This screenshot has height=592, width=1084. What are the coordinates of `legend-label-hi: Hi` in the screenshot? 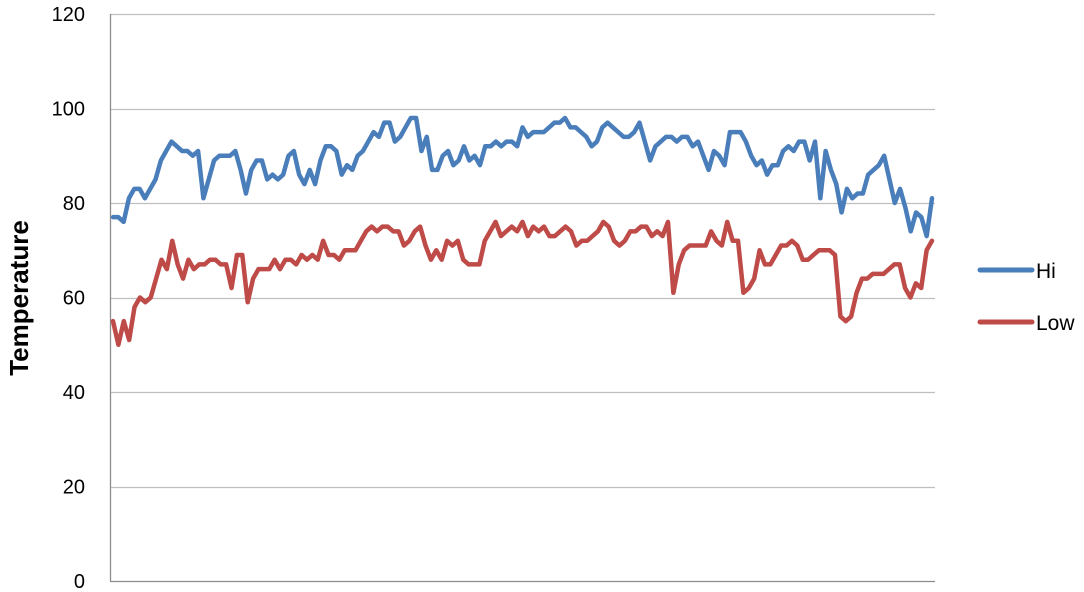 It's located at (1046, 271).